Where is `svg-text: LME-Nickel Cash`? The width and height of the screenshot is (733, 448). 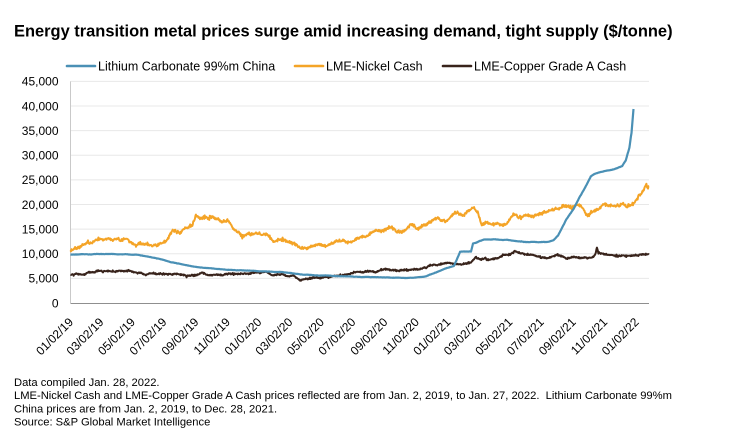
svg-text: LME-Nickel Cash is located at coordinates (374, 66).